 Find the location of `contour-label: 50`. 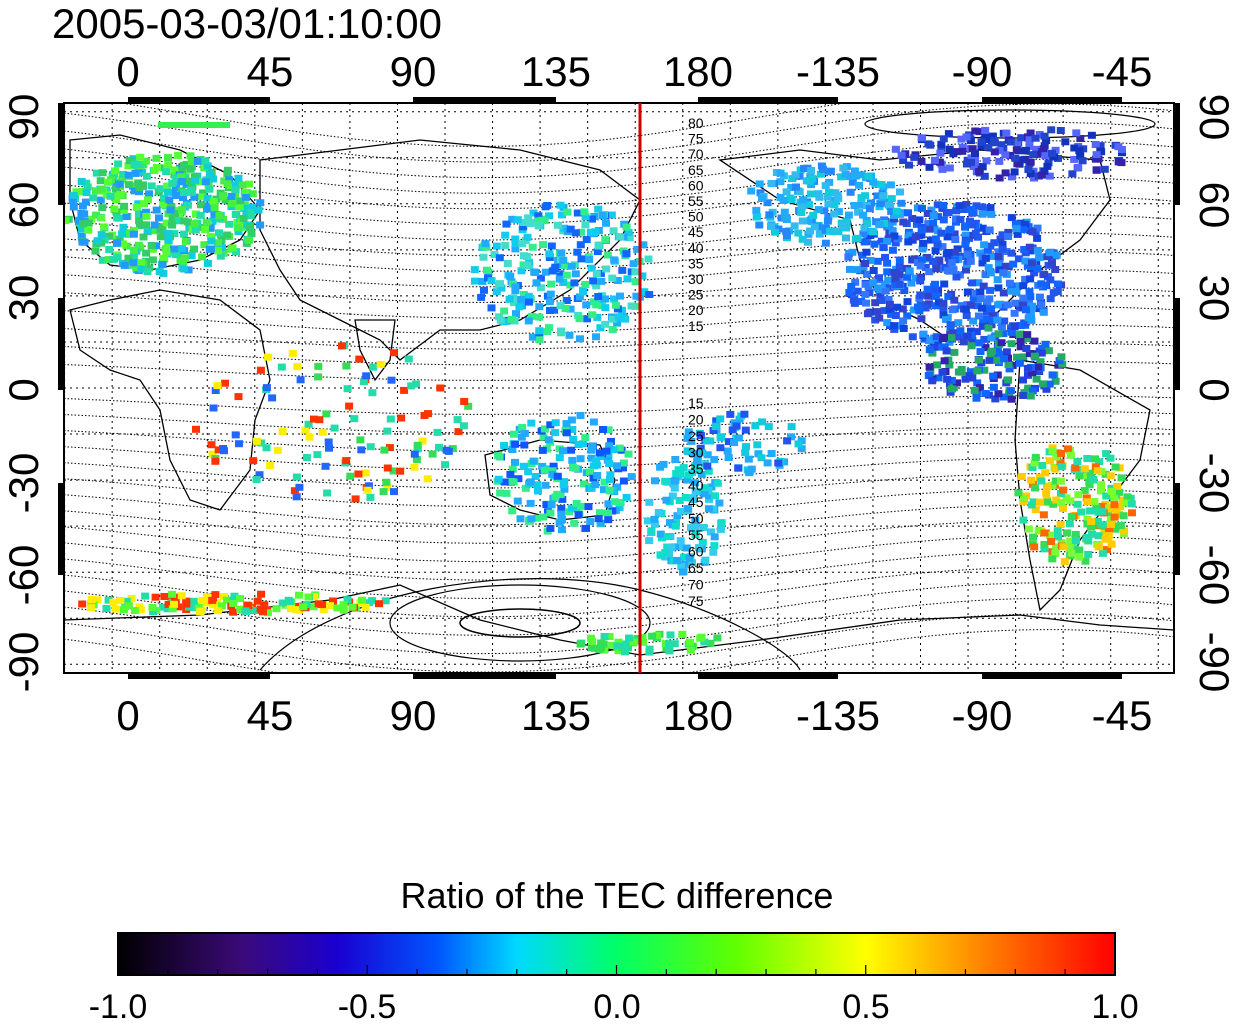

contour-label: 50 is located at coordinates (696, 519).